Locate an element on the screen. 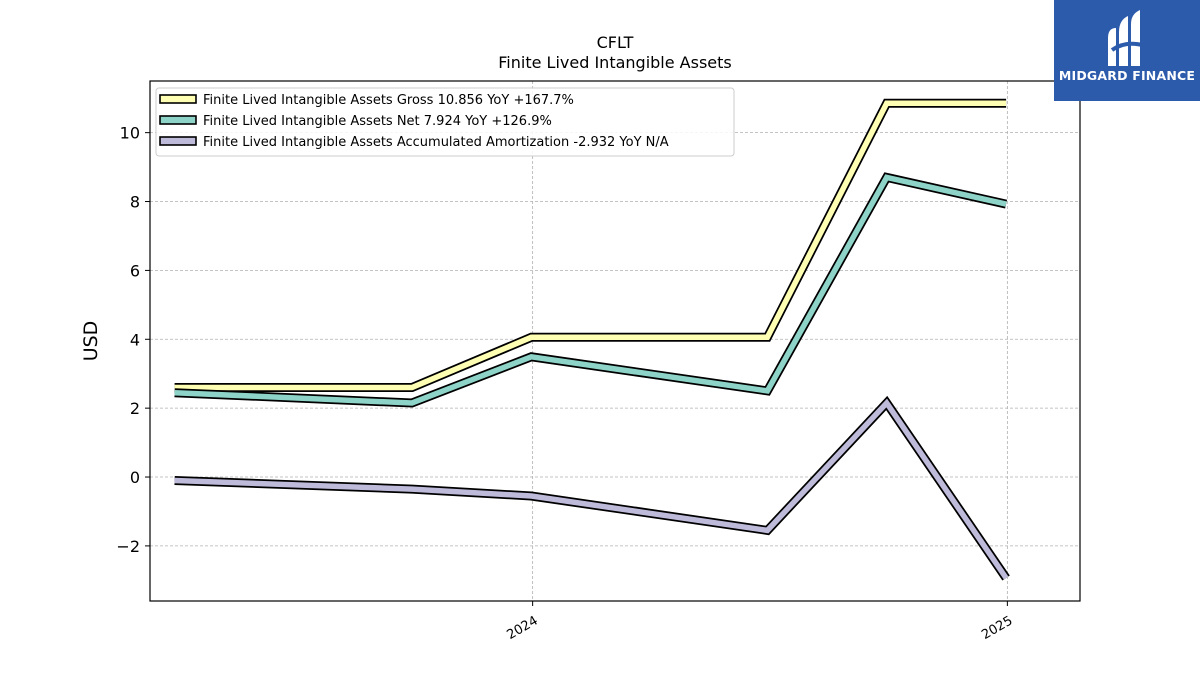  y-tick-label: −2 is located at coordinates (128, 546).